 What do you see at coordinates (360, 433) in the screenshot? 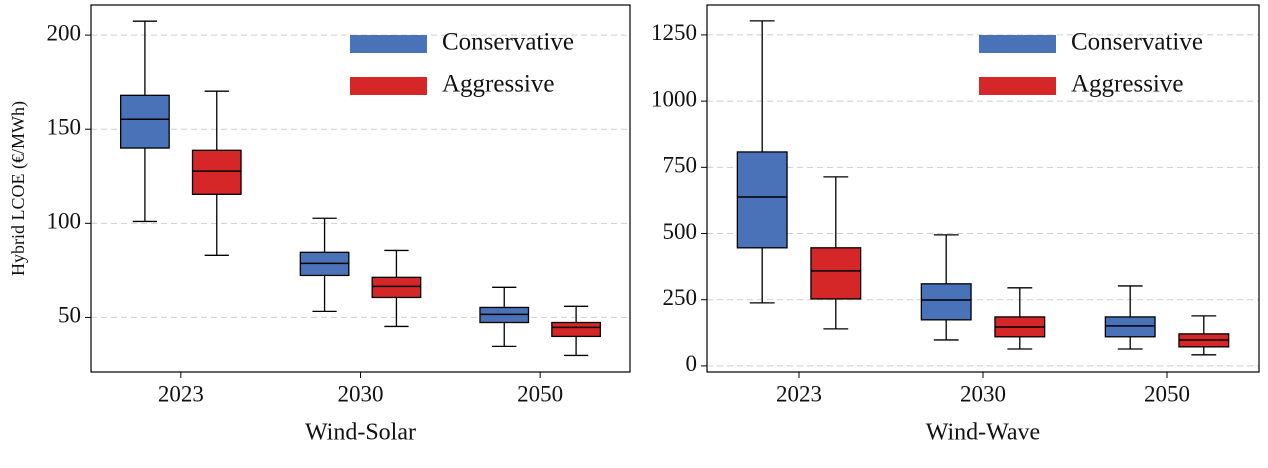
I see `x-axis-label: Wind-Solar` at bounding box center [360, 433].